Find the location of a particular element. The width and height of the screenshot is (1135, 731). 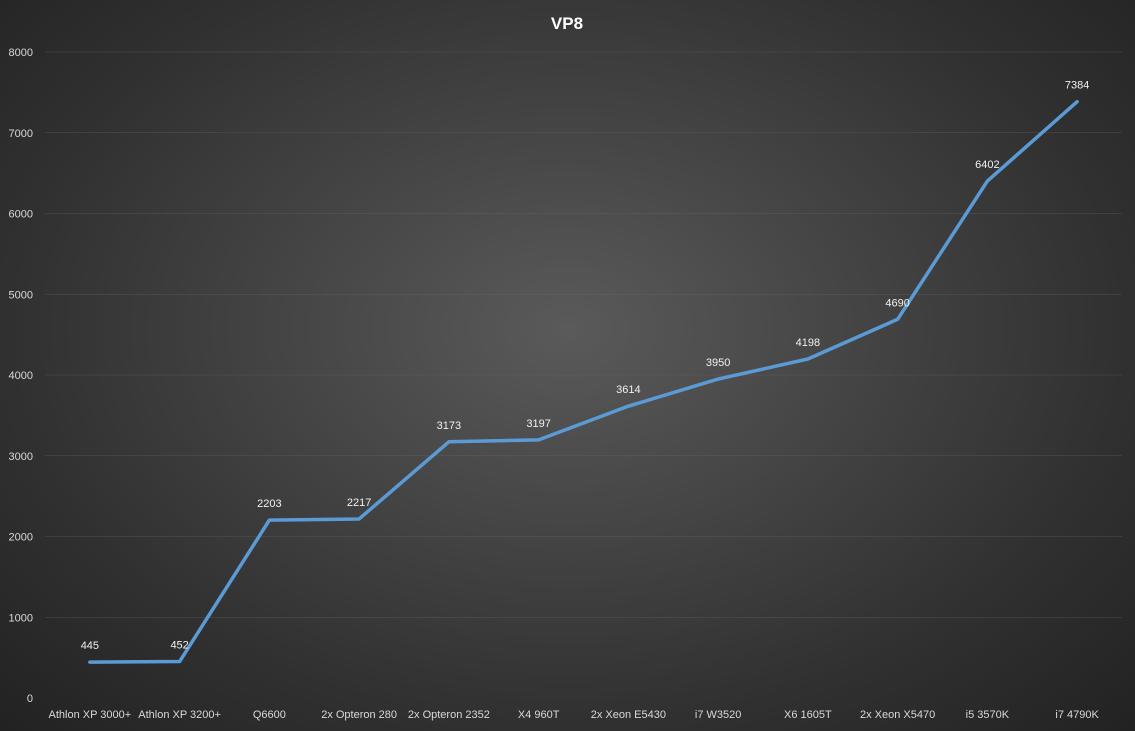

y-tick-label: 3000 is located at coordinates (21, 457).